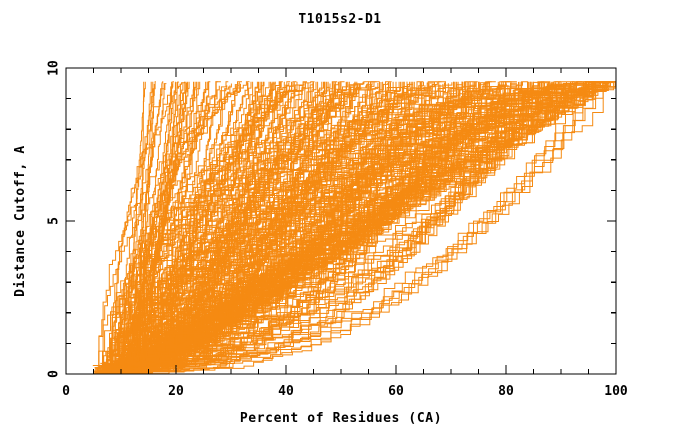 This screenshot has height=440, width=680. Describe the element at coordinates (286, 391) in the screenshot. I see `x-tick-label: 40` at that location.